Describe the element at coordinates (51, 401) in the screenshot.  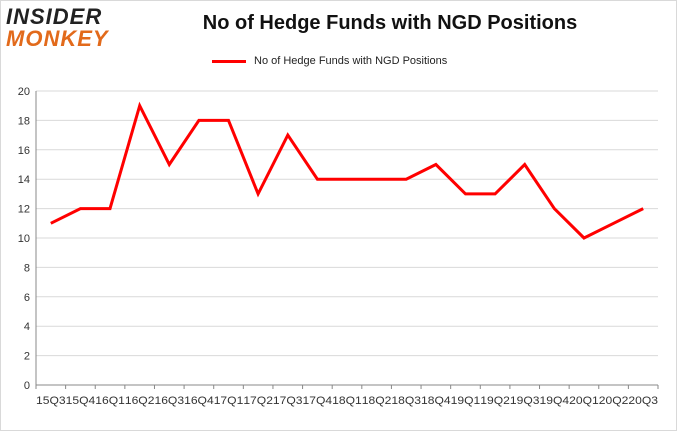
I see `x-tick-15Q3: 15Q3` at that location.